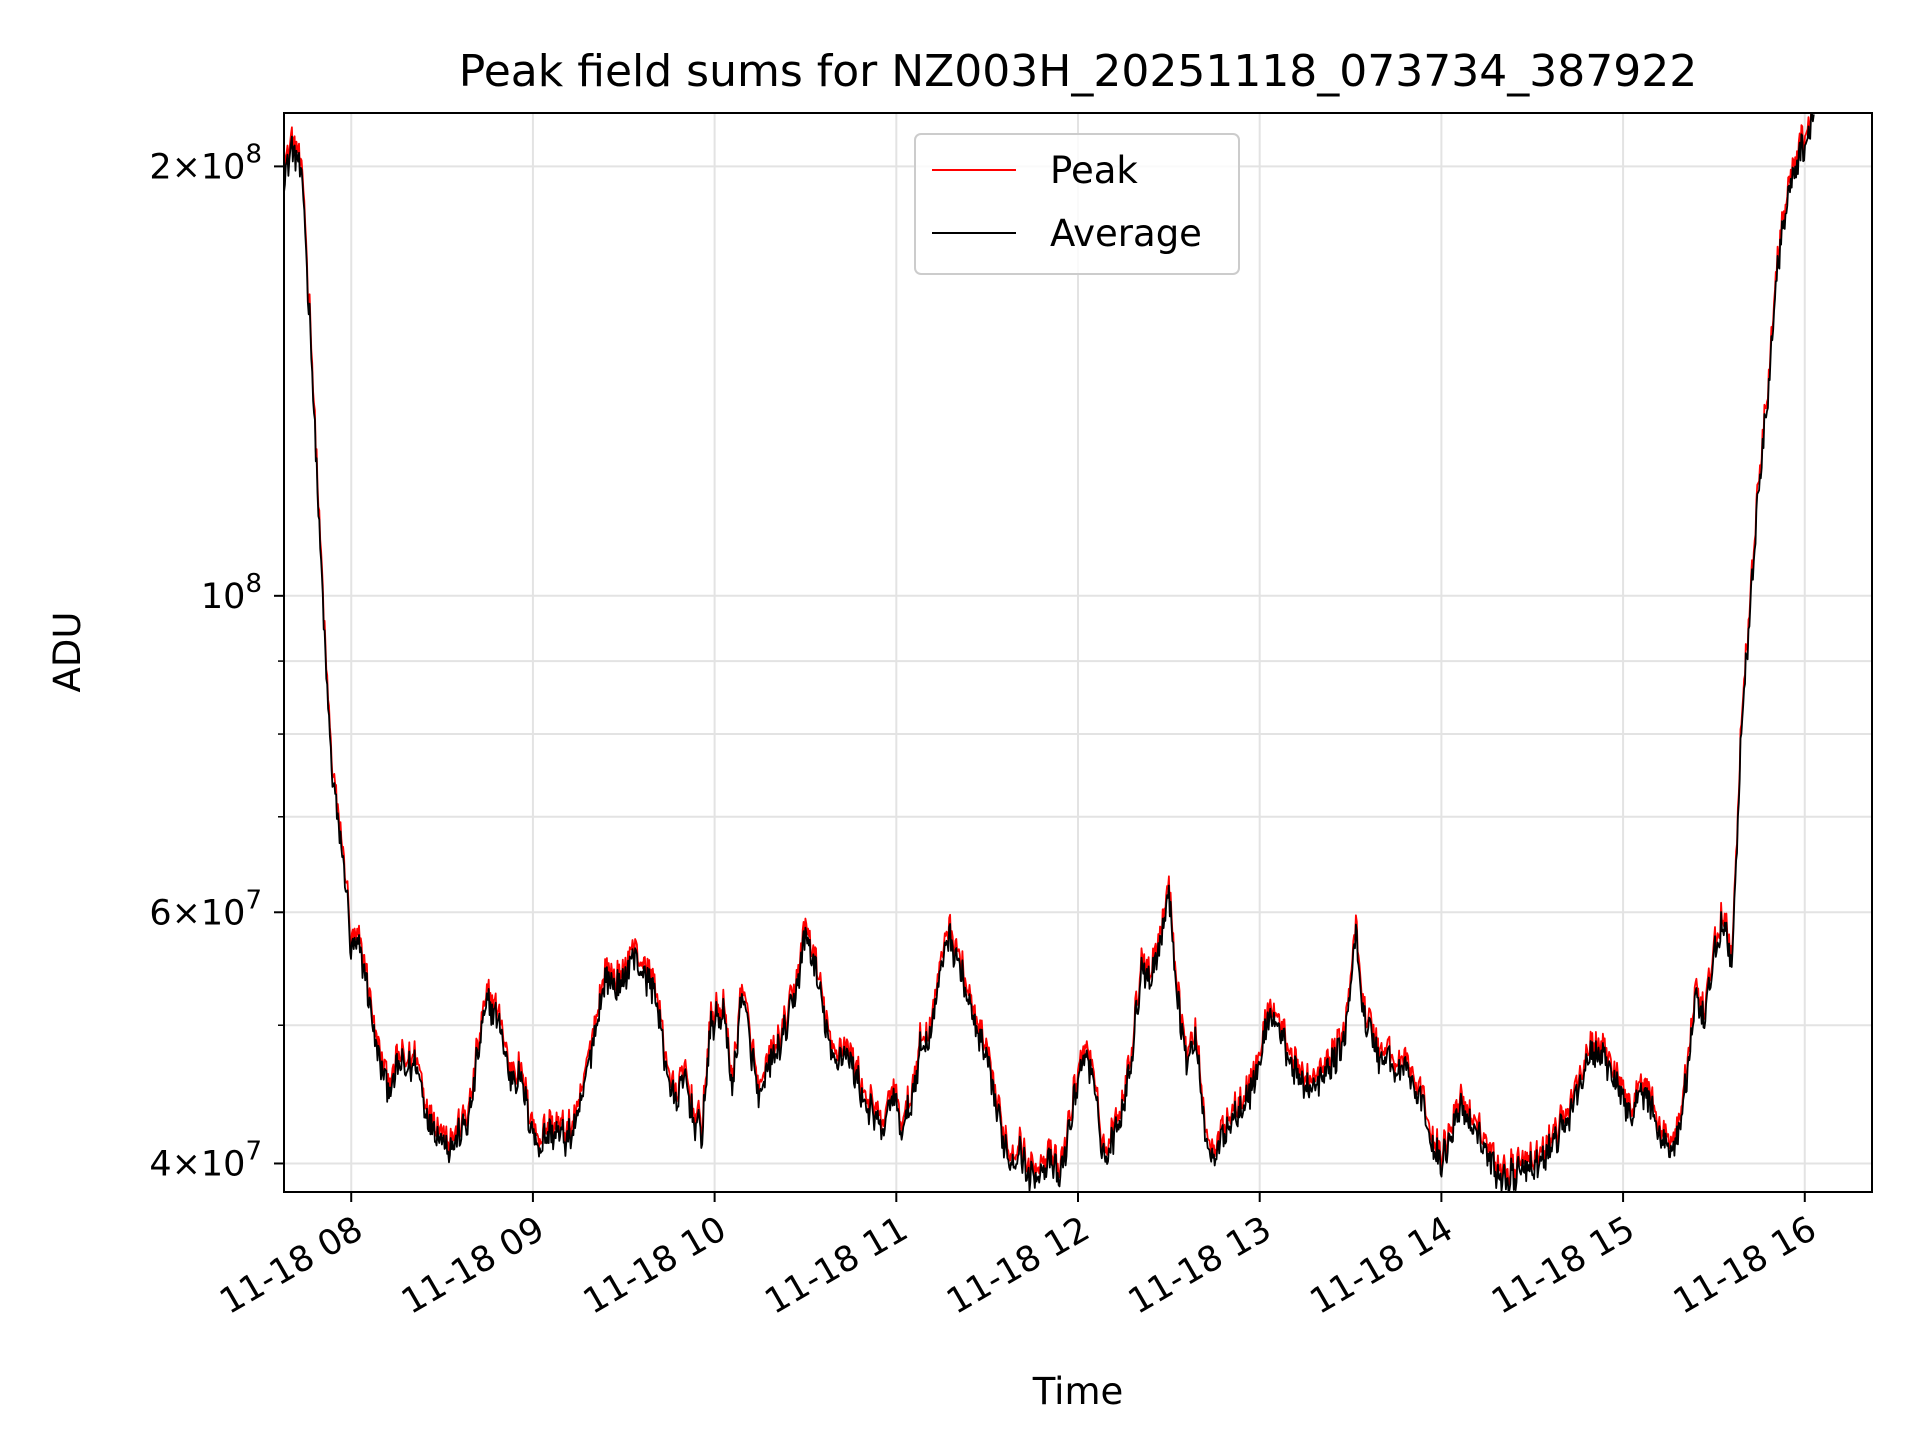  I want to click on y-tick-label: 2×108, so click(205, 163).